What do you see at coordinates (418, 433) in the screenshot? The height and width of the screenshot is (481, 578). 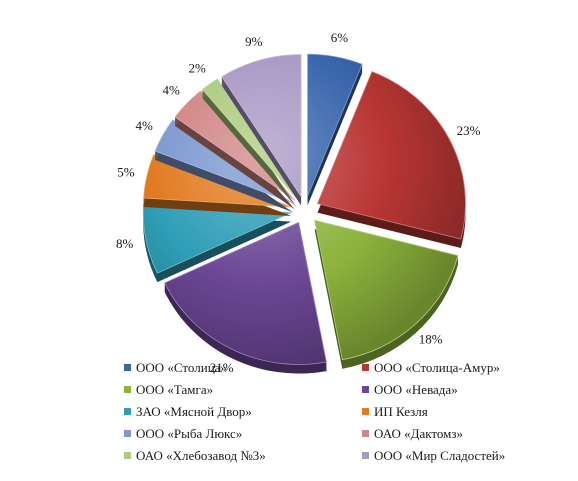 I see `legend-label: ОАО «Дактомз»` at bounding box center [418, 433].